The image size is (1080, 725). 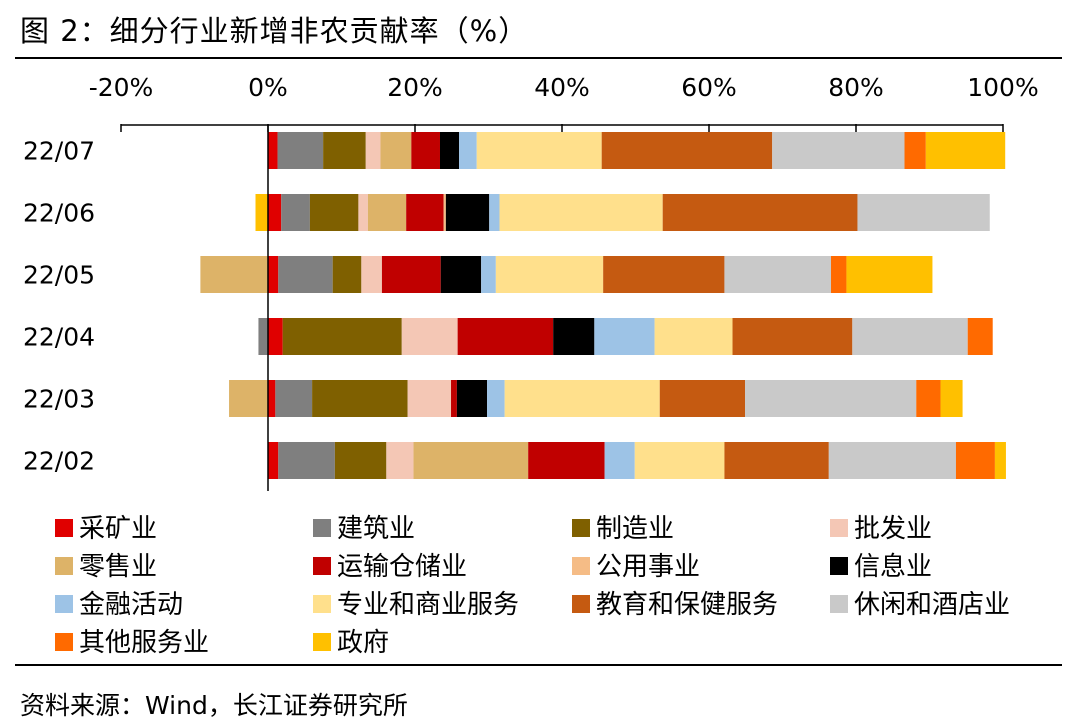 I want to click on legend-label: 公用事业, so click(x=648, y=567).